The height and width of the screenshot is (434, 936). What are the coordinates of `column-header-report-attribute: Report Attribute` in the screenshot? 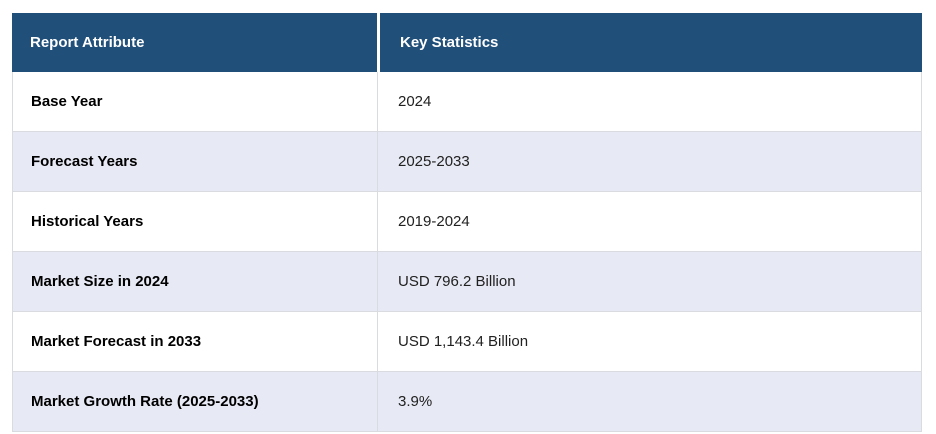 It's located at (194, 42).